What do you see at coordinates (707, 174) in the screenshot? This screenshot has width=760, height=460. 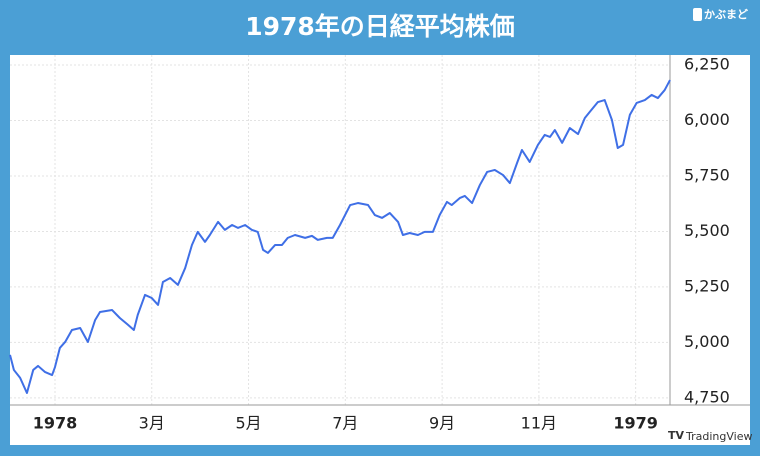 I see `y-tick-label: 5,750` at bounding box center [707, 174].